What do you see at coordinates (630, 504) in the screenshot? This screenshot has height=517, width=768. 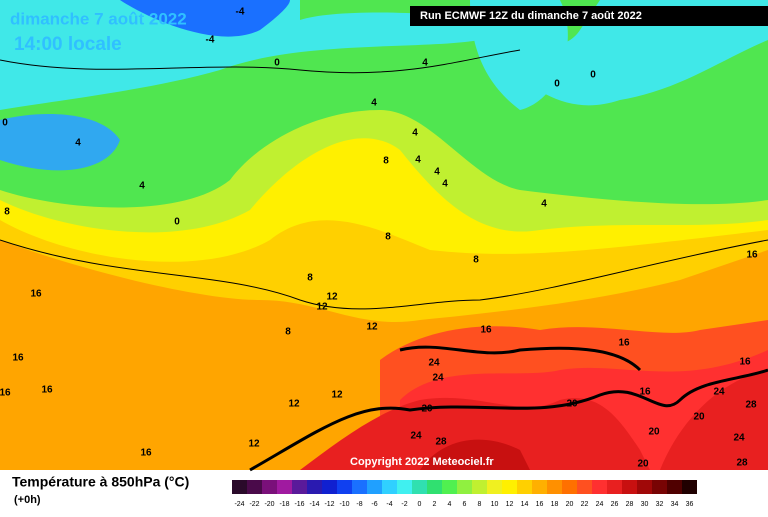 I see `colorbar-label: 28` at bounding box center [630, 504].